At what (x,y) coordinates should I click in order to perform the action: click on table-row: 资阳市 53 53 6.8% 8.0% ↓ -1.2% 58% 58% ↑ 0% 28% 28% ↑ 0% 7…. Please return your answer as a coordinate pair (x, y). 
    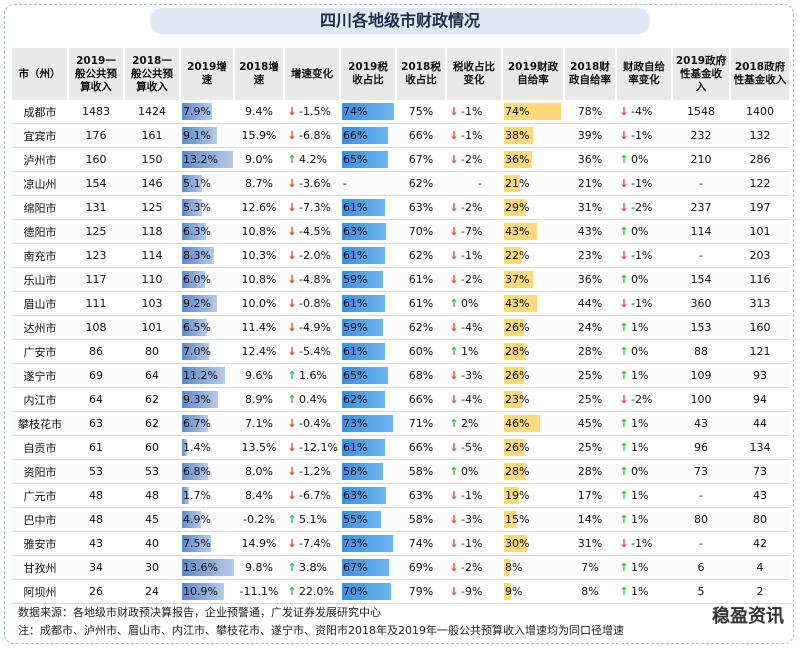
    Looking at the image, I should click on (401, 472).